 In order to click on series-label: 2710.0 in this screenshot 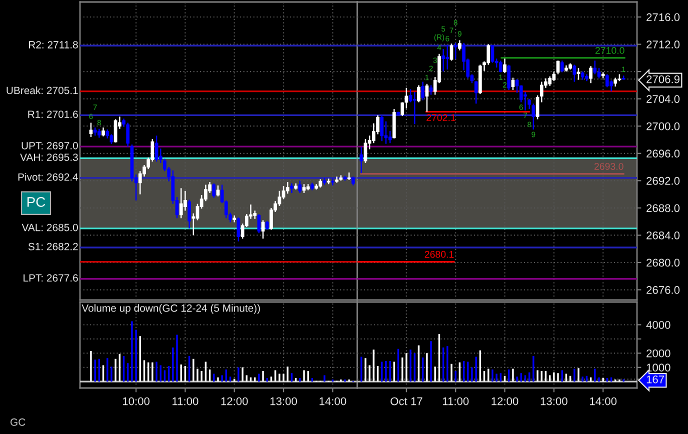, I will do `click(609, 50)`.